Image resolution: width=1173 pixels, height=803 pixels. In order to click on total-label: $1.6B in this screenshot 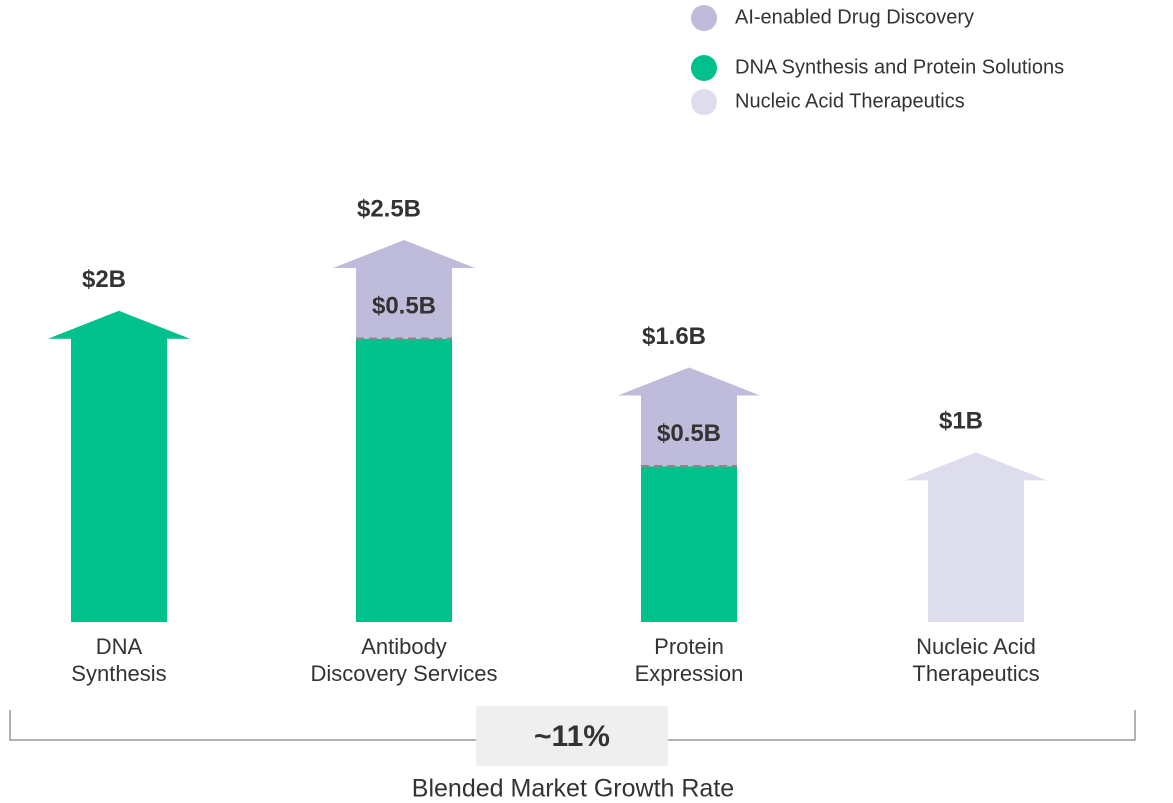, I will do `click(674, 336)`.